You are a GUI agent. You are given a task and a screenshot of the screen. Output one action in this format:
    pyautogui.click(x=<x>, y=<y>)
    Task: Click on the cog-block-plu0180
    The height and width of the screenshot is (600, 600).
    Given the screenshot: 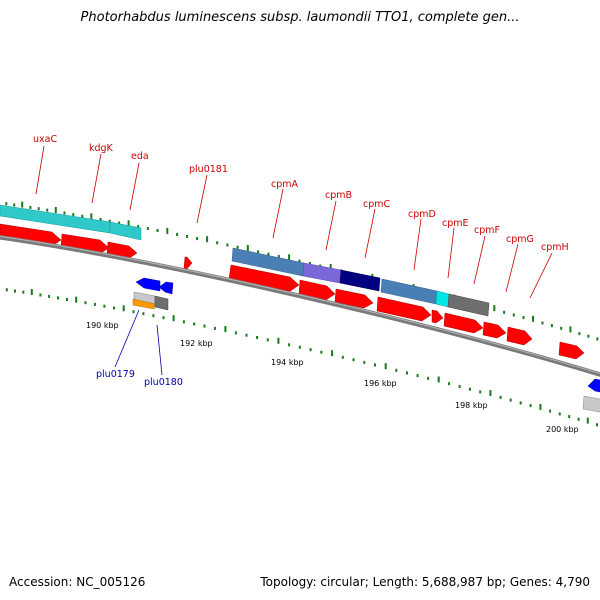 What is the action you would take?
    pyautogui.click(x=161, y=303)
    